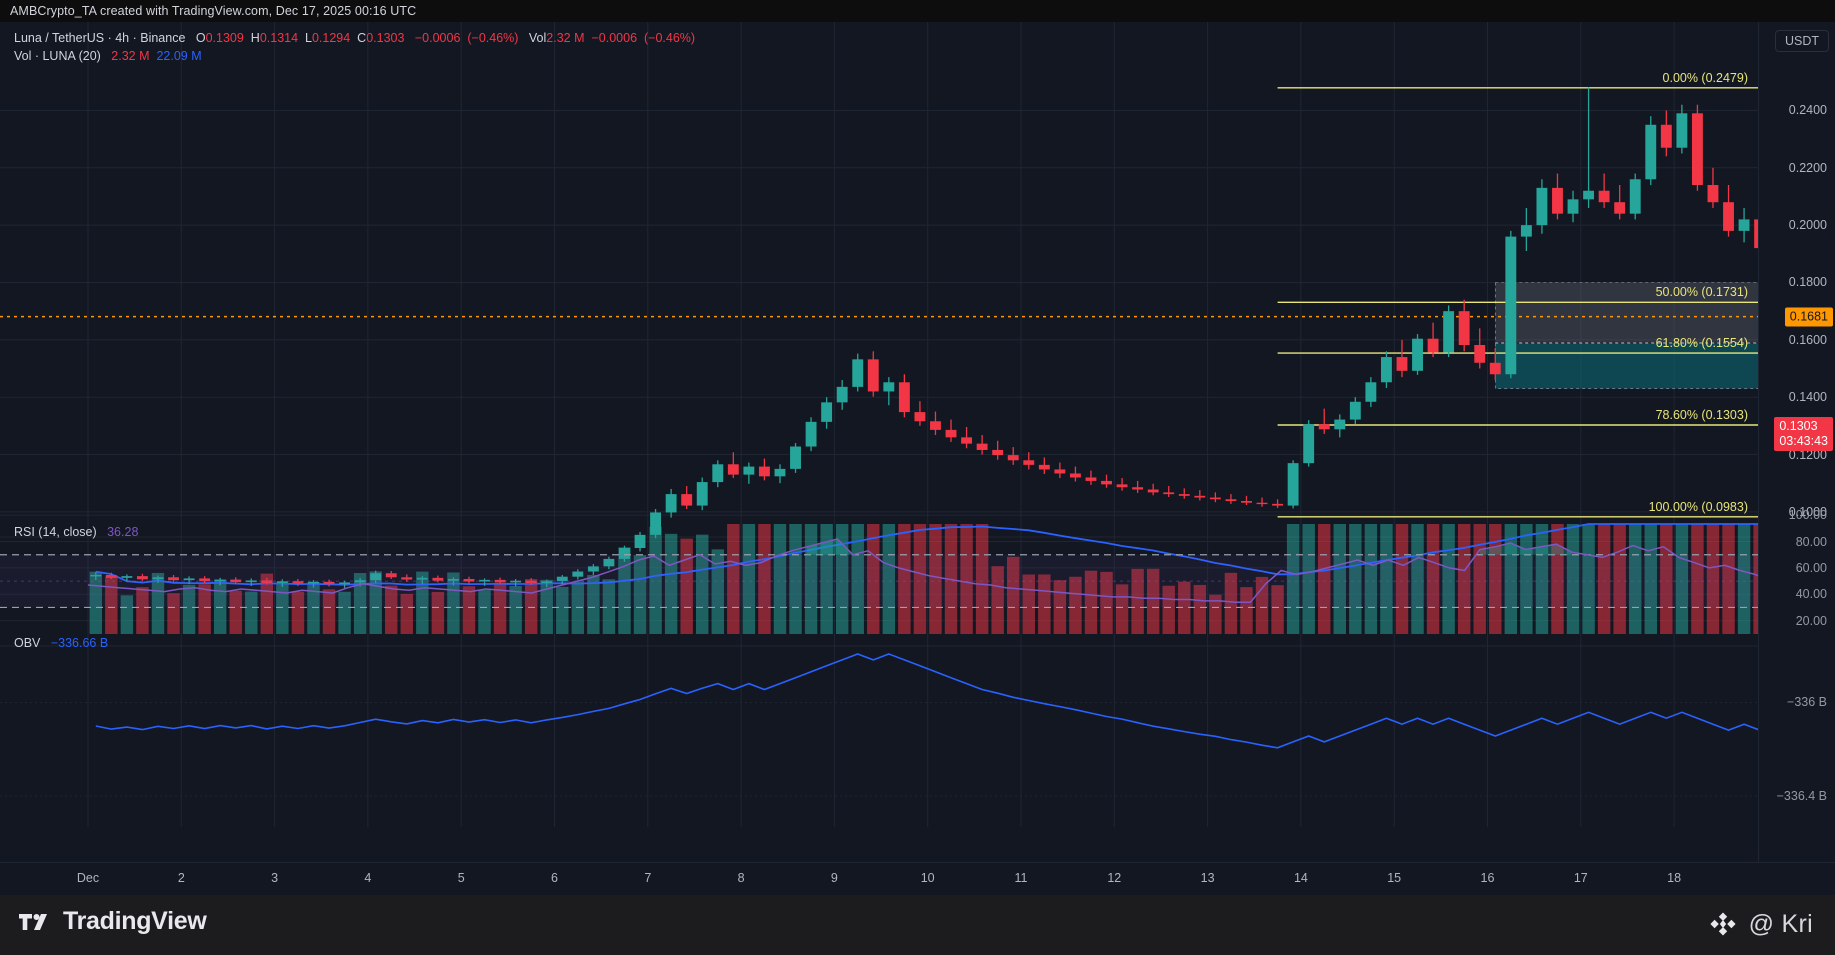 This screenshot has width=1835, height=955. What do you see at coordinates (1807, 702) in the screenshot?
I see `obv-tick-label: −336 B` at bounding box center [1807, 702].